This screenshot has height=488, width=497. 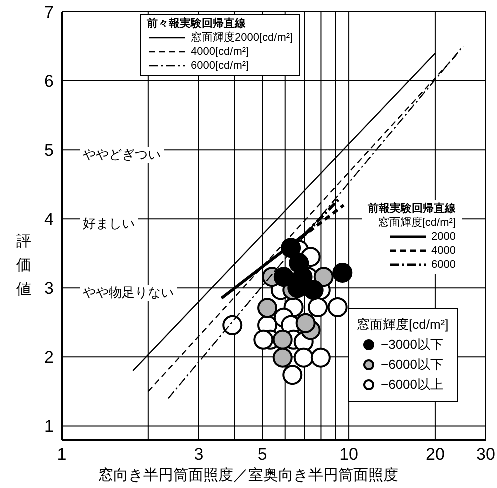 I want to click on annotation: 好ましい, so click(x=109, y=223).